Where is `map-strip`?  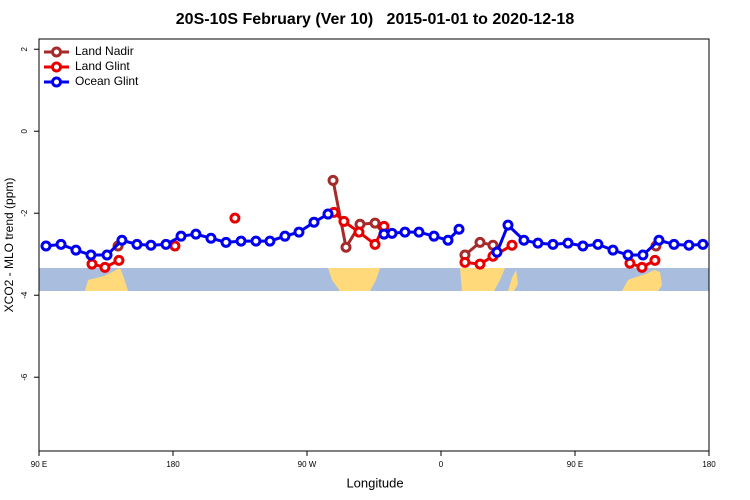 map-strip is located at coordinates (374, 279).